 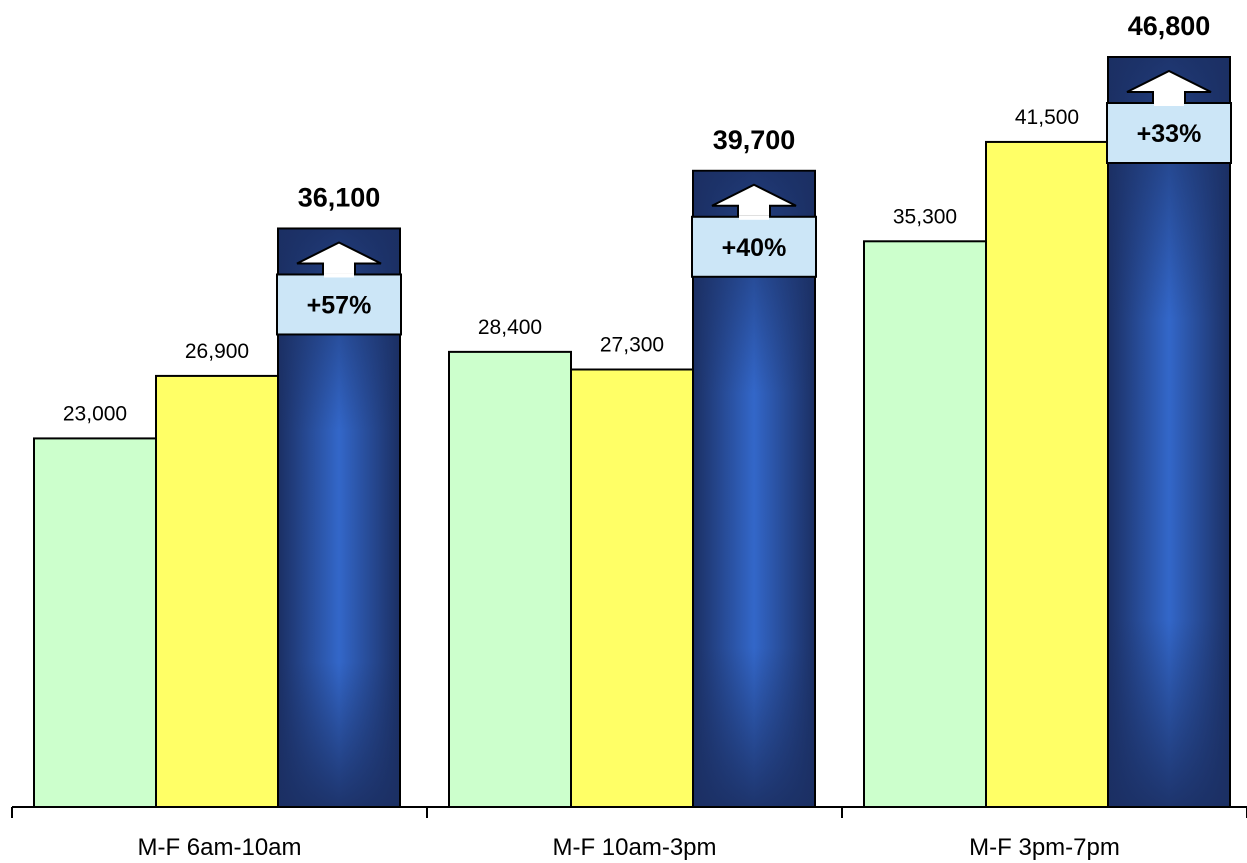 I want to click on percent-change-label: +40%, so click(x=754, y=248).